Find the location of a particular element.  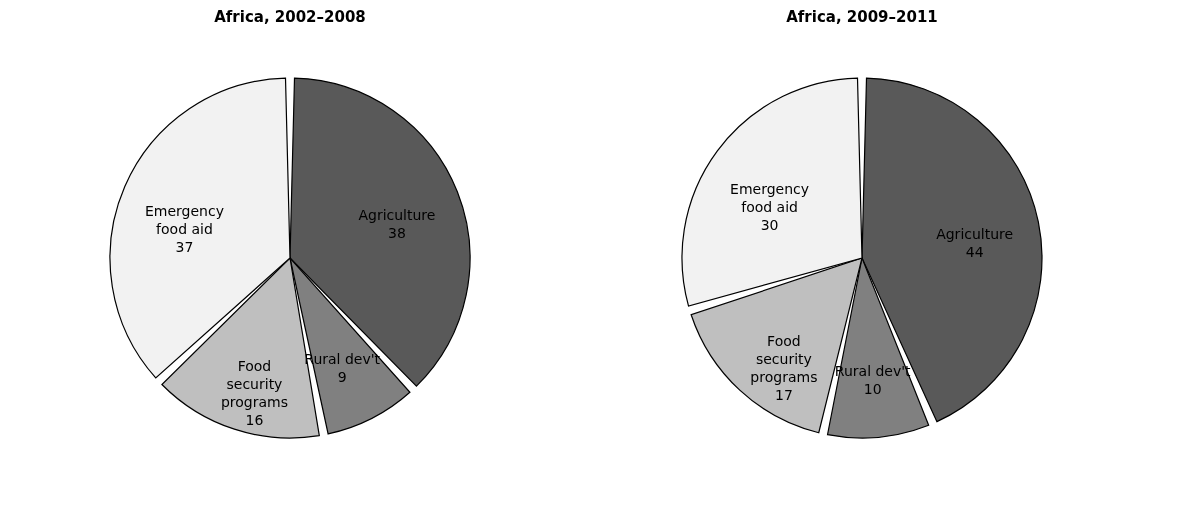

data-label: 30 is located at coordinates (769, 224).